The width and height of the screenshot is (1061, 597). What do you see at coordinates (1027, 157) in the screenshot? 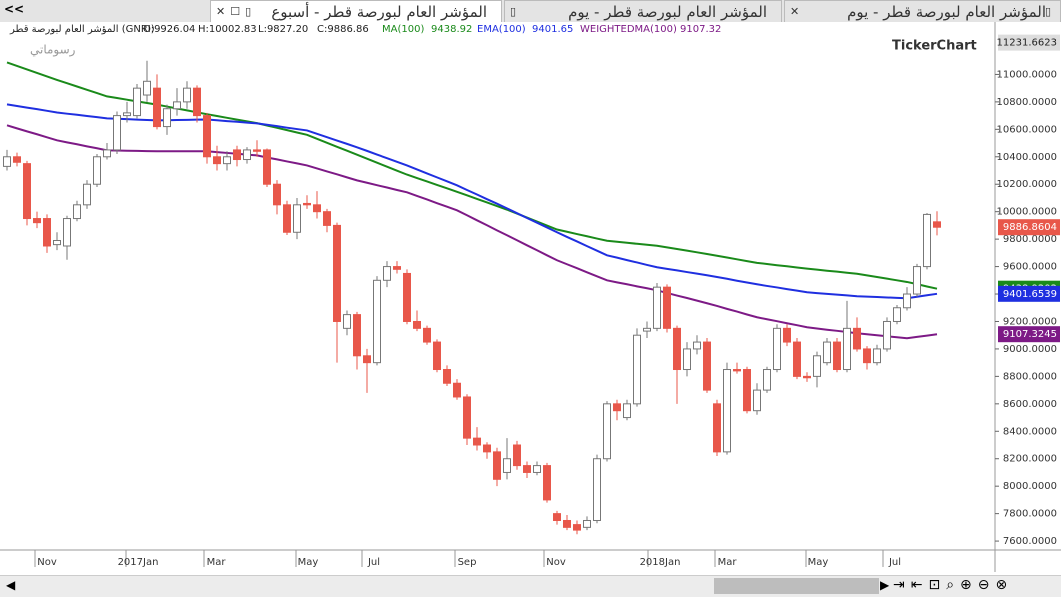
I see `y-tick-label: 10400.0000` at bounding box center [1027, 157].